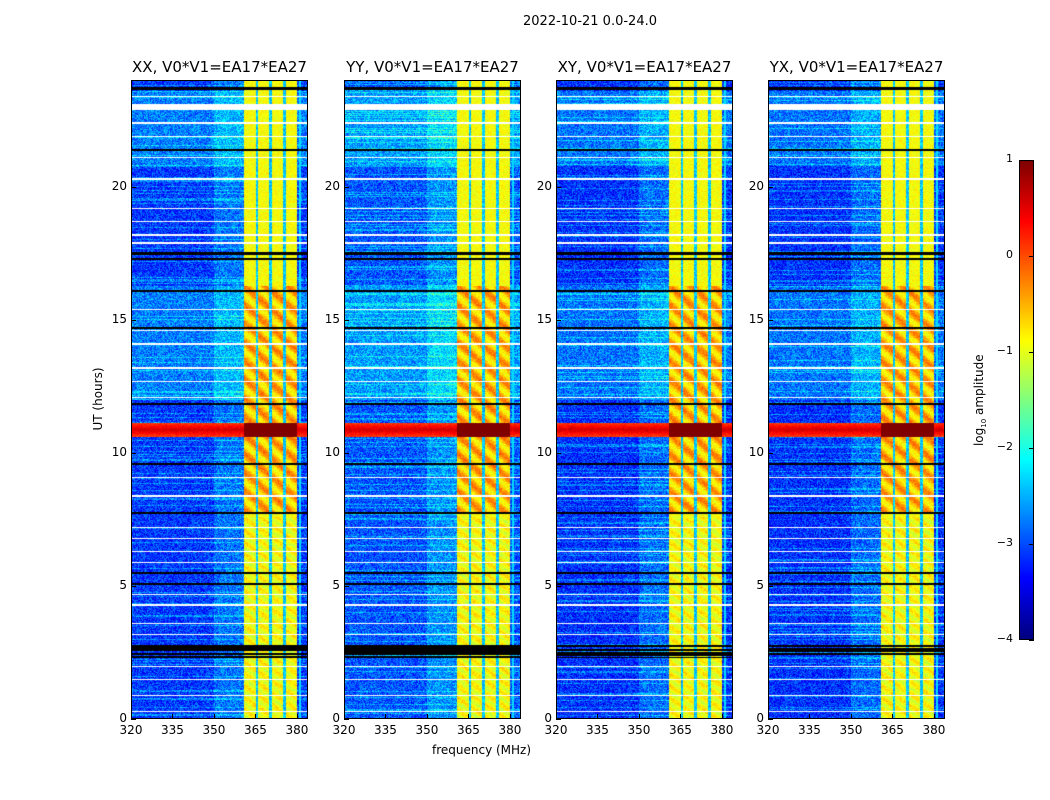 This screenshot has height=800, width=1050. Describe the element at coordinates (1009, 158) in the screenshot. I see `colorbar-tick-label: 1` at that location.